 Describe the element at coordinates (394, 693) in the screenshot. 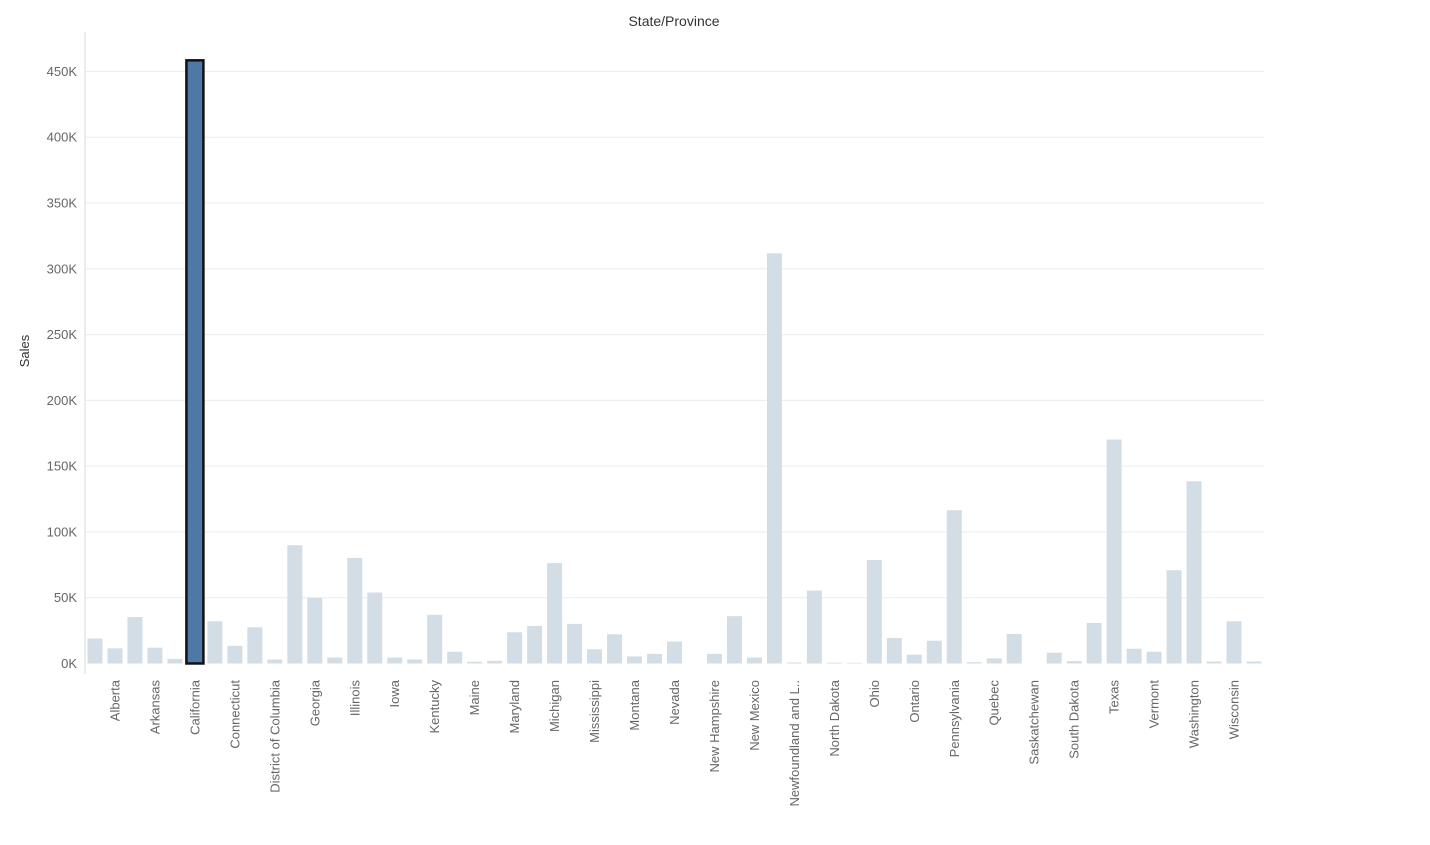

I see `x-tick-label: Iowa` at that location.